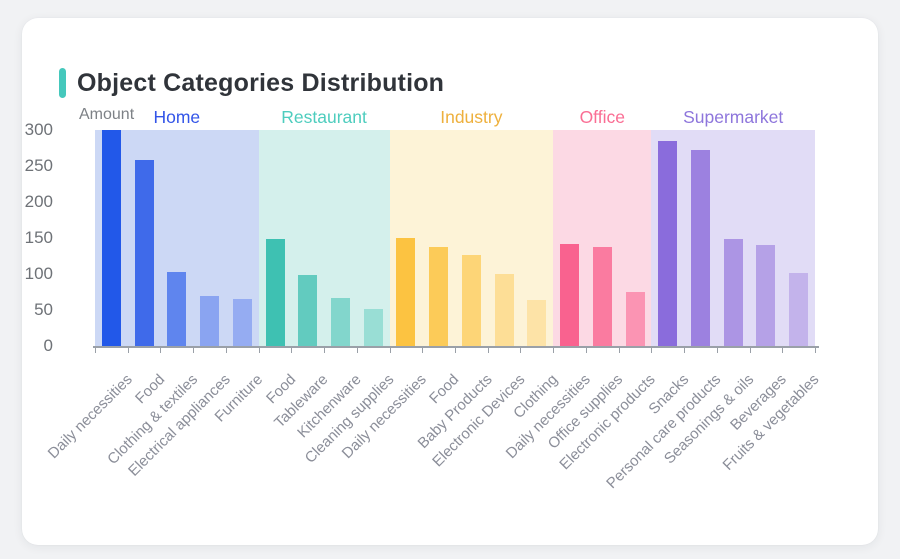 Image resolution: width=900 pixels, height=559 pixels. What do you see at coordinates (471, 300) in the screenshot?
I see `bar-industry-baby-products` at bounding box center [471, 300].